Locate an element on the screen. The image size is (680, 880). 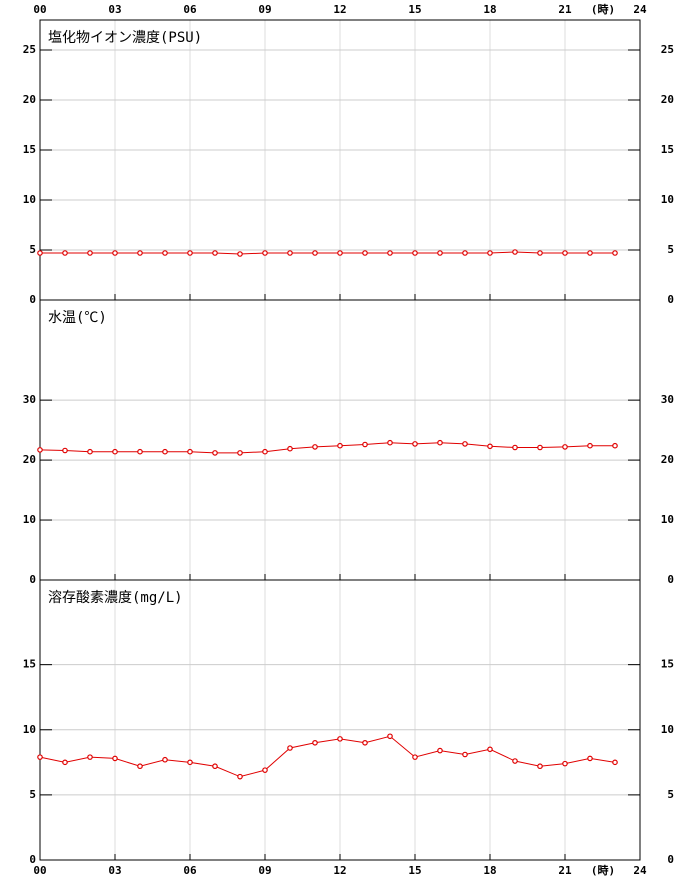
panel-title: 塩化物イオン濃度(PSU) is located at coordinates (125, 38).